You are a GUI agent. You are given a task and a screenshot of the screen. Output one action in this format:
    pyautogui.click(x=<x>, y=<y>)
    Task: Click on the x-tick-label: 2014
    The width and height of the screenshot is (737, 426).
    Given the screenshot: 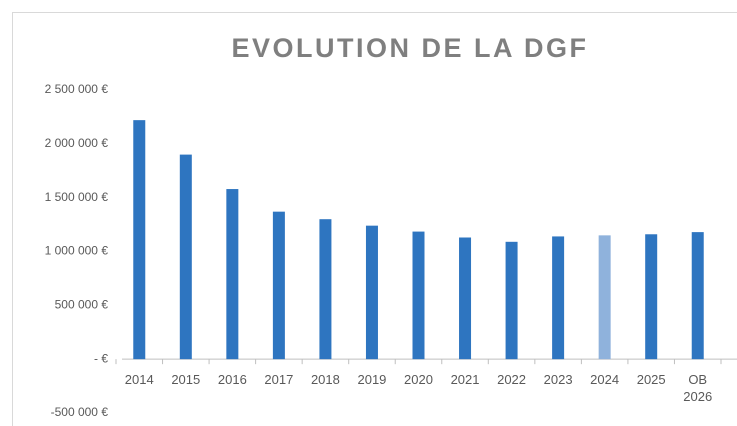 What is the action you would take?
    pyautogui.click(x=139, y=380)
    